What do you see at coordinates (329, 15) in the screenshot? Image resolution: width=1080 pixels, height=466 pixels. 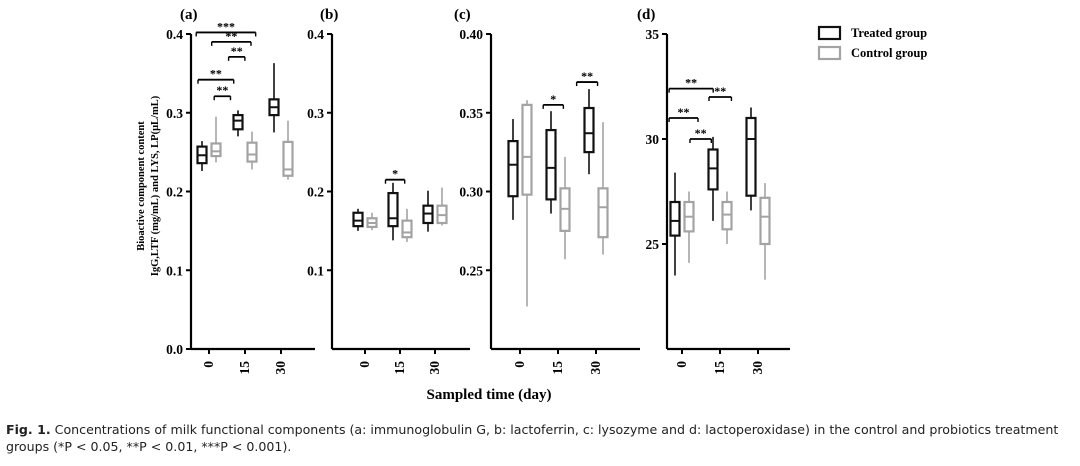 I see `panel-label: (b)` at bounding box center [329, 15].